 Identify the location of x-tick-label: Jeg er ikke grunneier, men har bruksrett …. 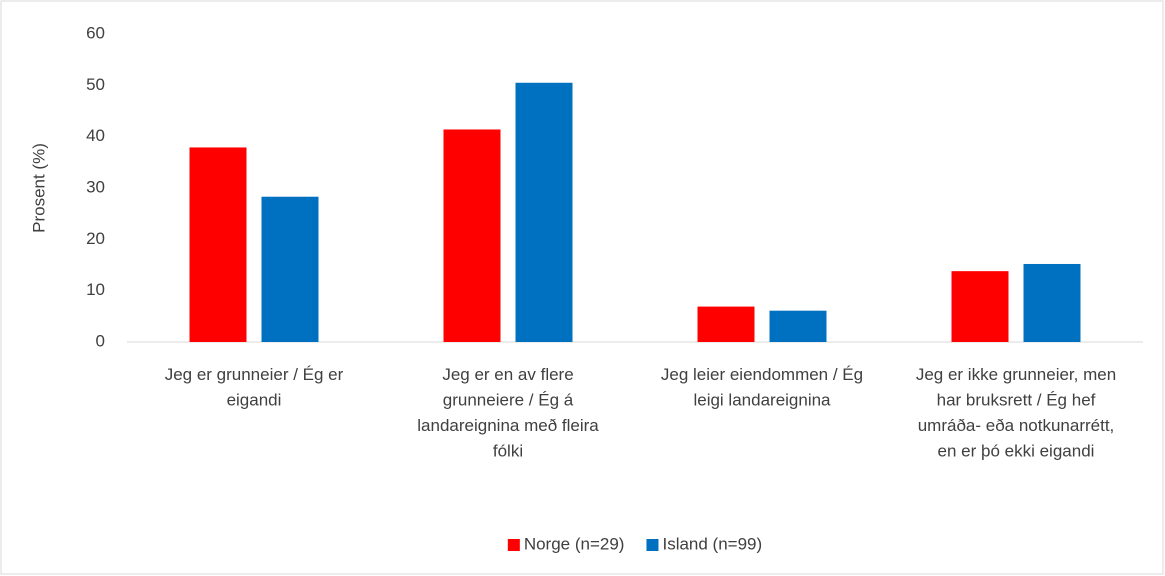
(1016, 413).